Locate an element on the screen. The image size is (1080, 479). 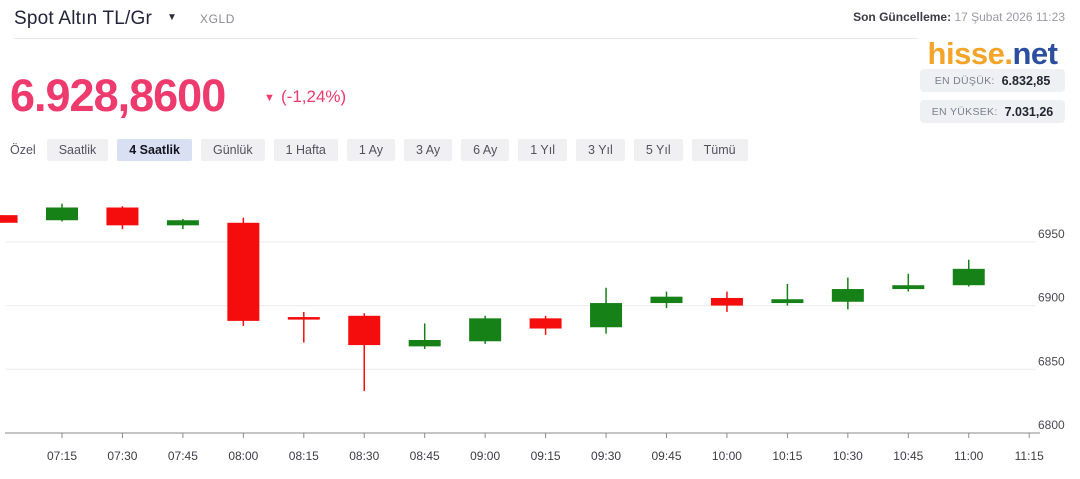
tab-4-saatlik: 4 Saatlik is located at coordinates (154, 150).